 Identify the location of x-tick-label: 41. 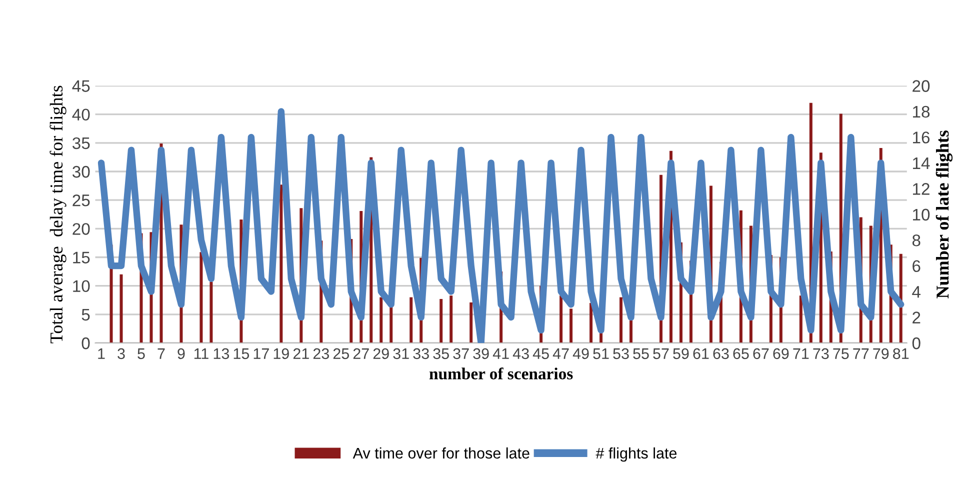
(500, 353).